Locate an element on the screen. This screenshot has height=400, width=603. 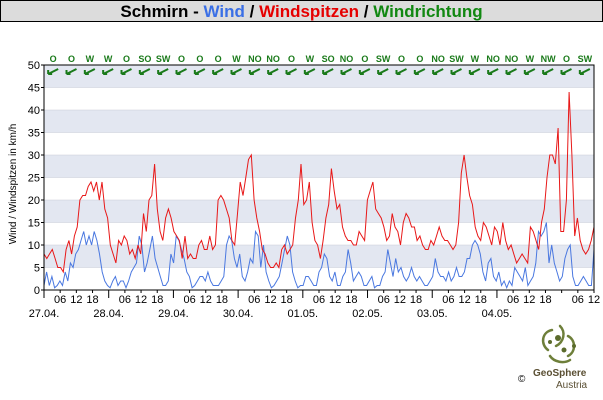
logo-mark-icon is located at coordinates (558, 344).